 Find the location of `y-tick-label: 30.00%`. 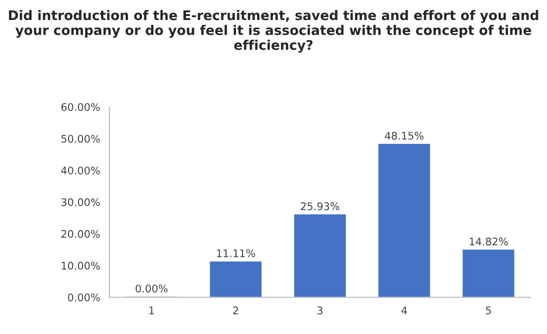

y-tick-label: 30.00% is located at coordinates (80, 202).